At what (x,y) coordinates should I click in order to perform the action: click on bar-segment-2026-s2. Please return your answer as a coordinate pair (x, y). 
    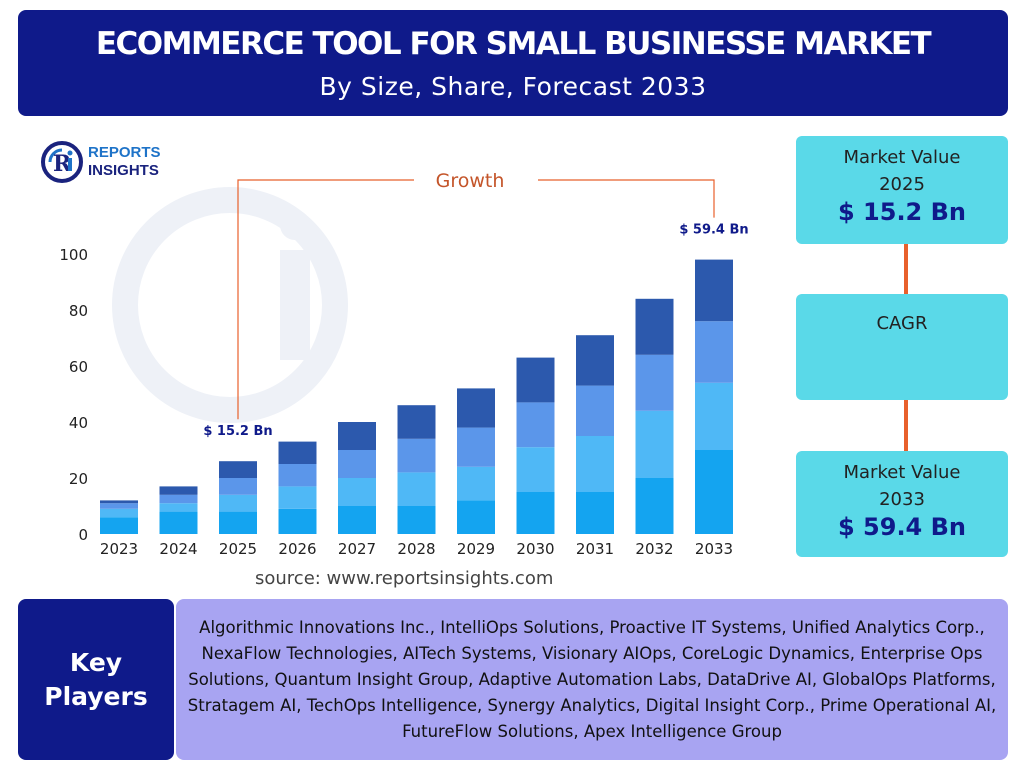
    Looking at the image, I should click on (297, 497).